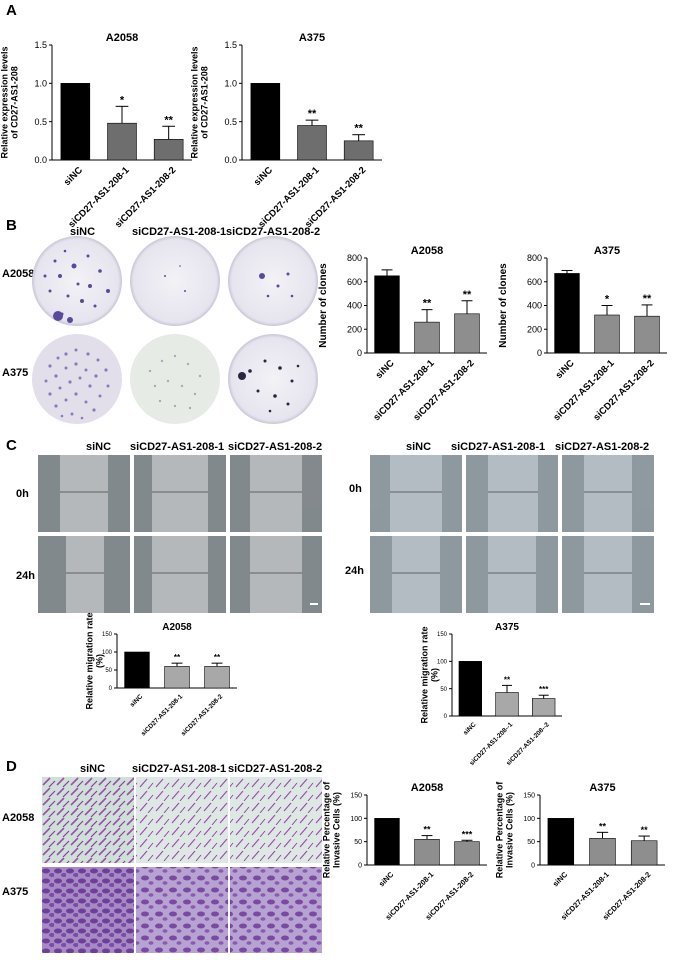 The height and width of the screenshot is (960, 681). What do you see at coordinates (15, 373) in the screenshot?
I see `b-row-a375: A375` at bounding box center [15, 373].